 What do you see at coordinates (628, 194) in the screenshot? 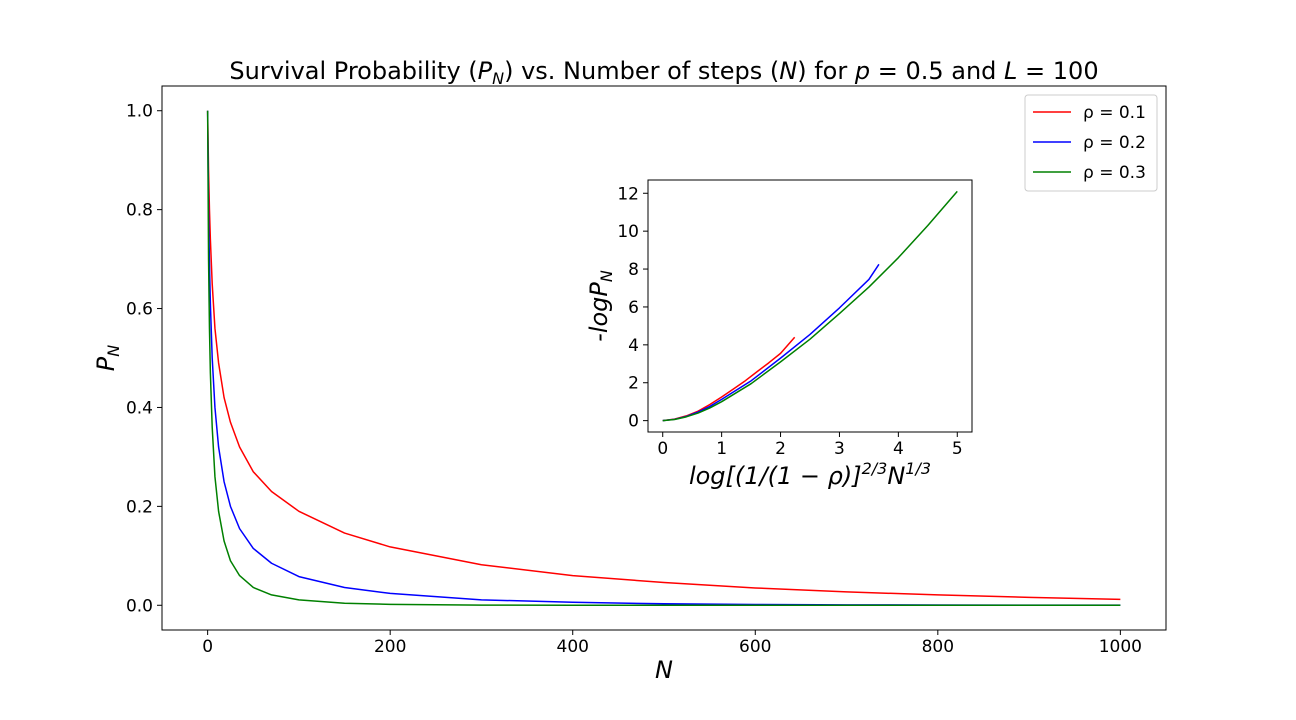
I see `inset-y-tick-label: 12` at bounding box center [628, 194].